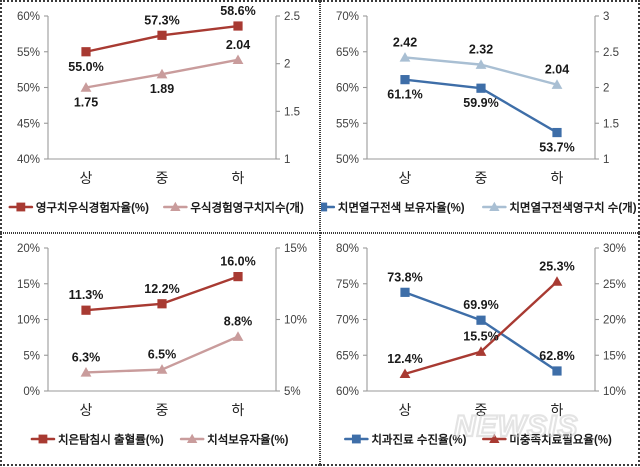 The height and width of the screenshot is (467, 640). What do you see at coordinates (31, 356) in the screenshot?
I see `left-axis-tick-label: 5%` at bounding box center [31, 356].